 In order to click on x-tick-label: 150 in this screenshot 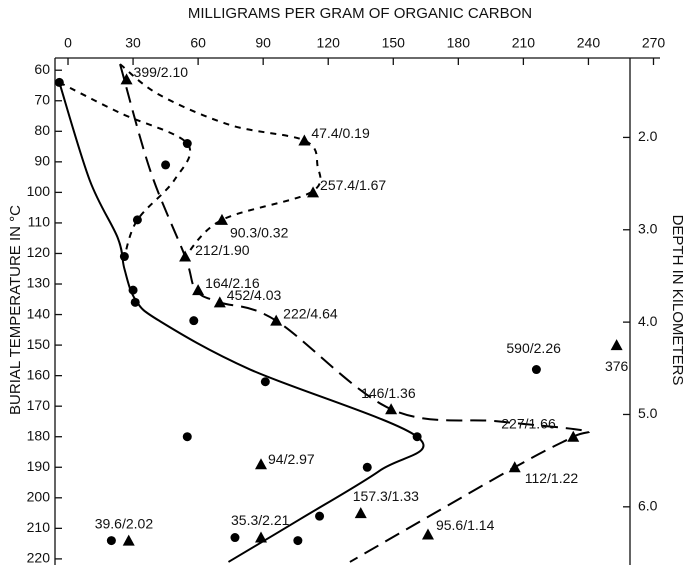, I will do `click(394, 43)`.